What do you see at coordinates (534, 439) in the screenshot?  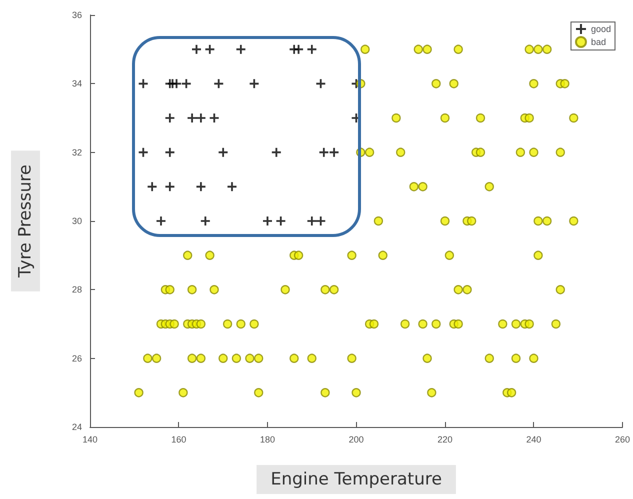 I see `x-tick-label: 240` at bounding box center [534, 439].